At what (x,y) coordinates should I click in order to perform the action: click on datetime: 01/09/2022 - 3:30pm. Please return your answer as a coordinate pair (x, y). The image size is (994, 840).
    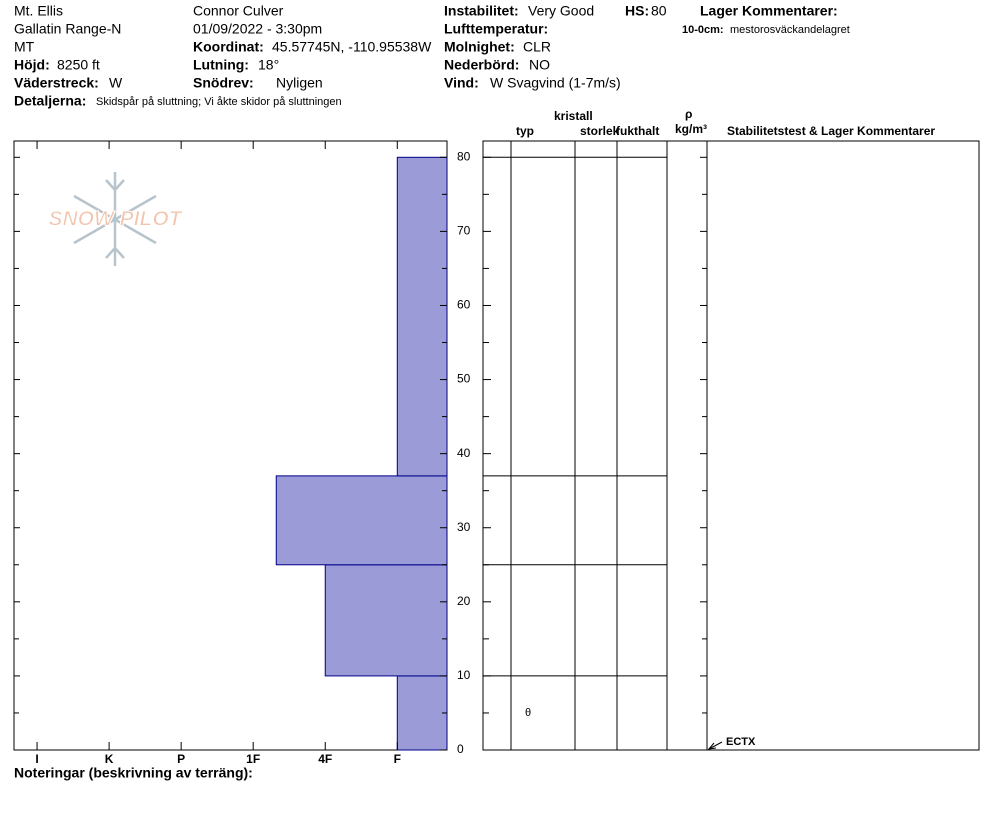
    Looking at the image, I should click on (257, 29).